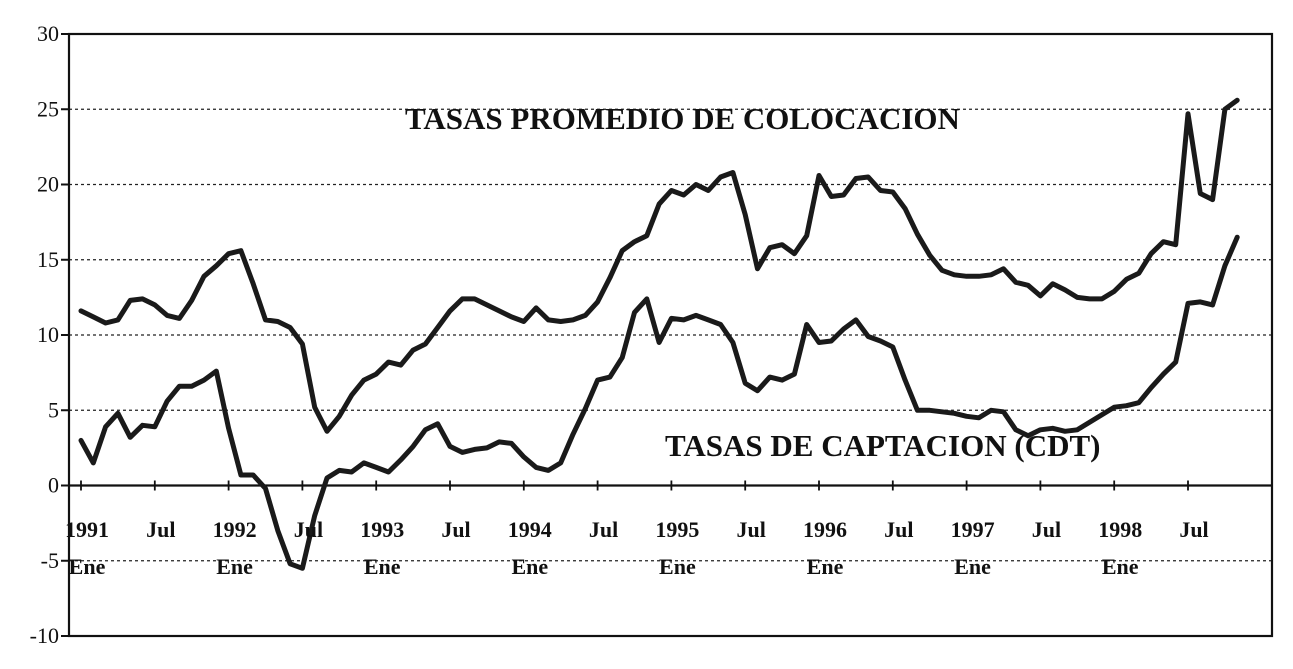 This screenshot has width=1293, height=669. I want to click on annotation-captacion: TASAS DE CAPTACION (CDT), so click(882, 445).